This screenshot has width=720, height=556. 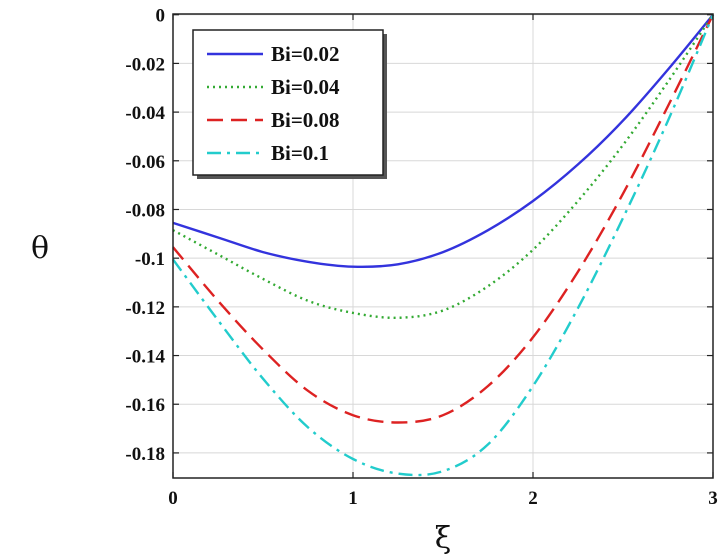 What do you see at coordinates (533, 498) in the screenshot?
I see `x-tick-label: 2` at bounding box center [533, 498].